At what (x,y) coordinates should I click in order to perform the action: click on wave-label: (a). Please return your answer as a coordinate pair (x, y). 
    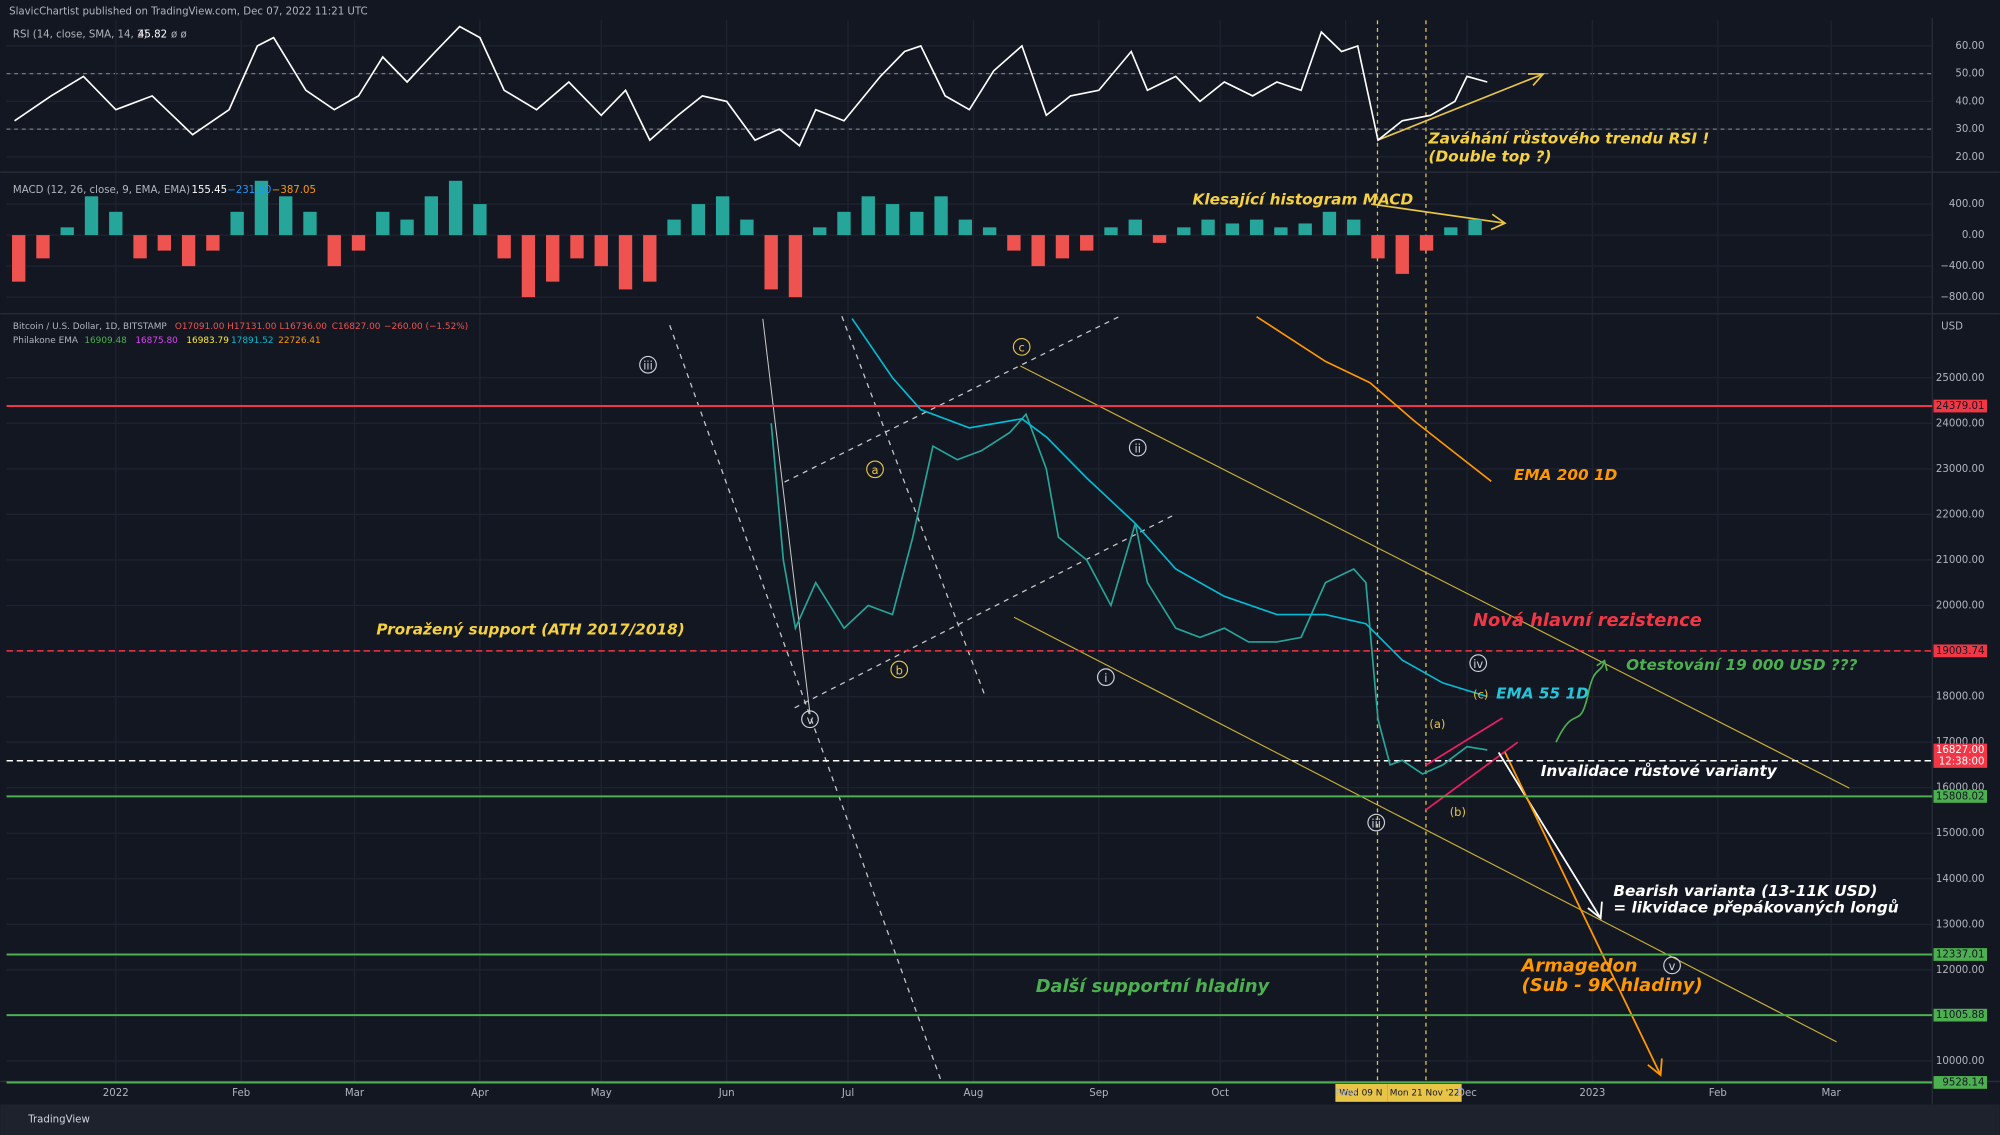
    Looking at the image, I should click on (1437, 724).